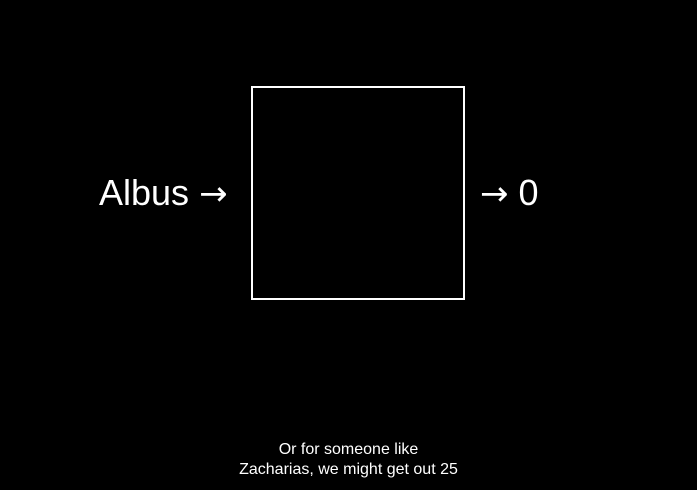 Image resolution: width=697 pixels, height=490 pixels. I want to click on output-arrow-icon: →, so click(494, 194).